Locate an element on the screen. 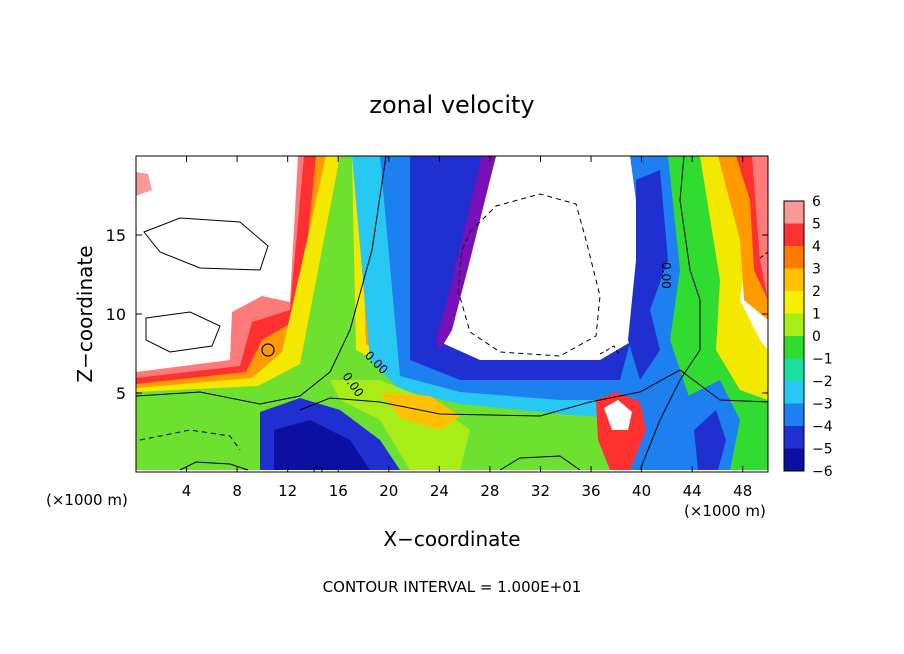  x-axis-label: X−coordinate is located at coordinates (451, 539).